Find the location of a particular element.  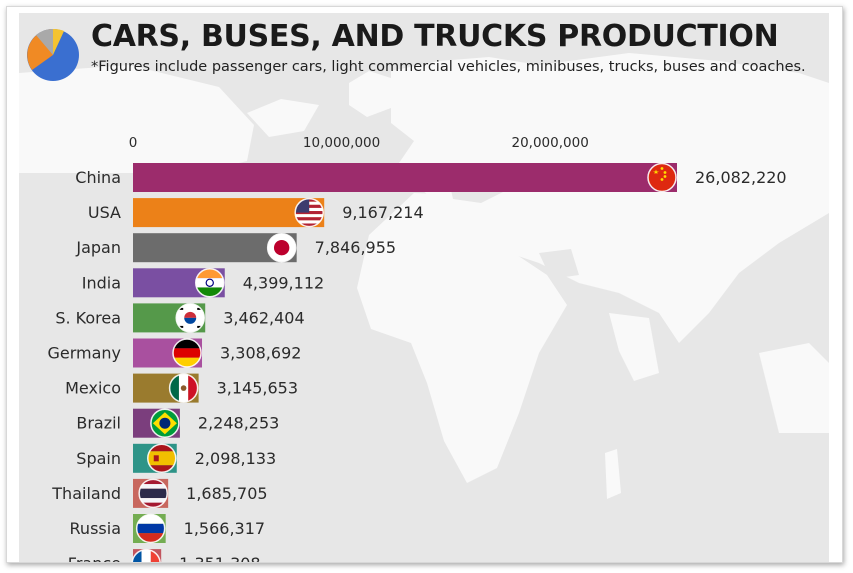

value-label-spain: 2,098,133 is located at coordinates (235, 458).